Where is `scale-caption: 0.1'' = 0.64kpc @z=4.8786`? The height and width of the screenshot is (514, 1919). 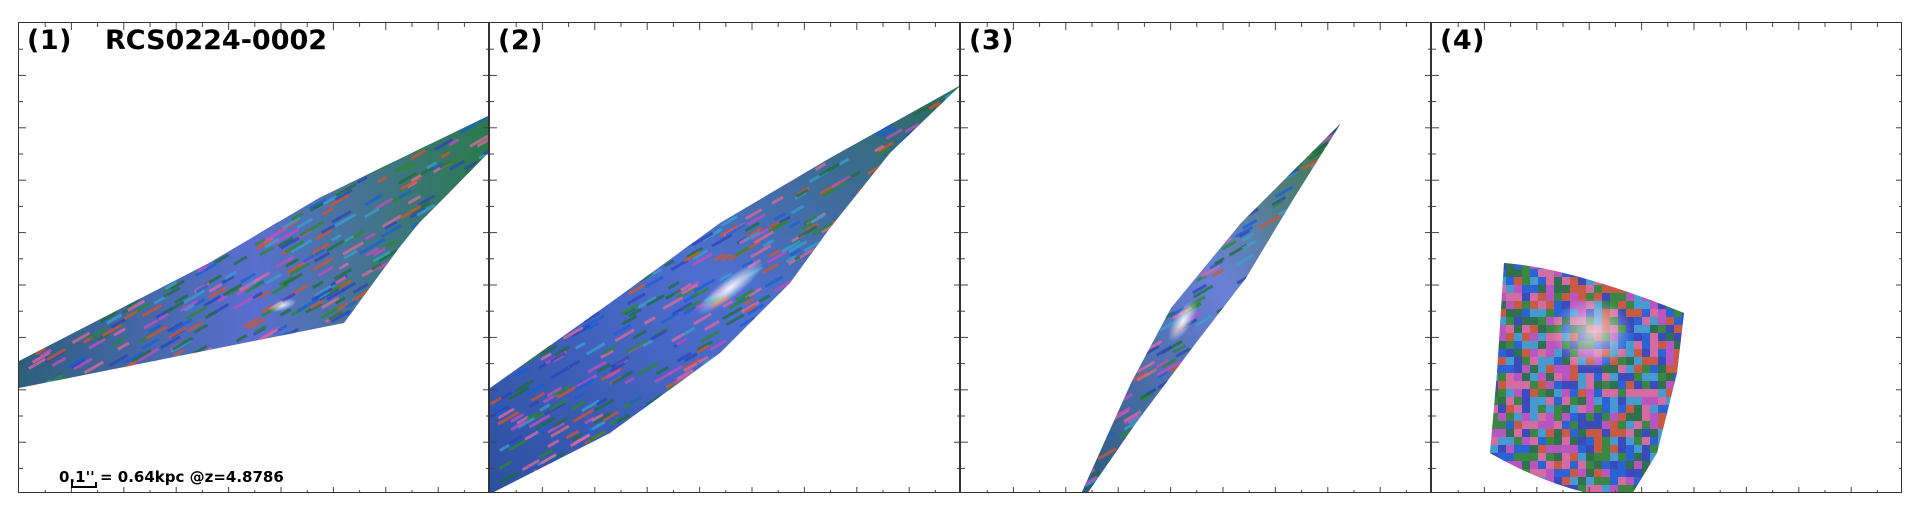
scale-caption: 0.1'' = 0.64kpc @z=4.8786 is located at coordinates (171, 477).